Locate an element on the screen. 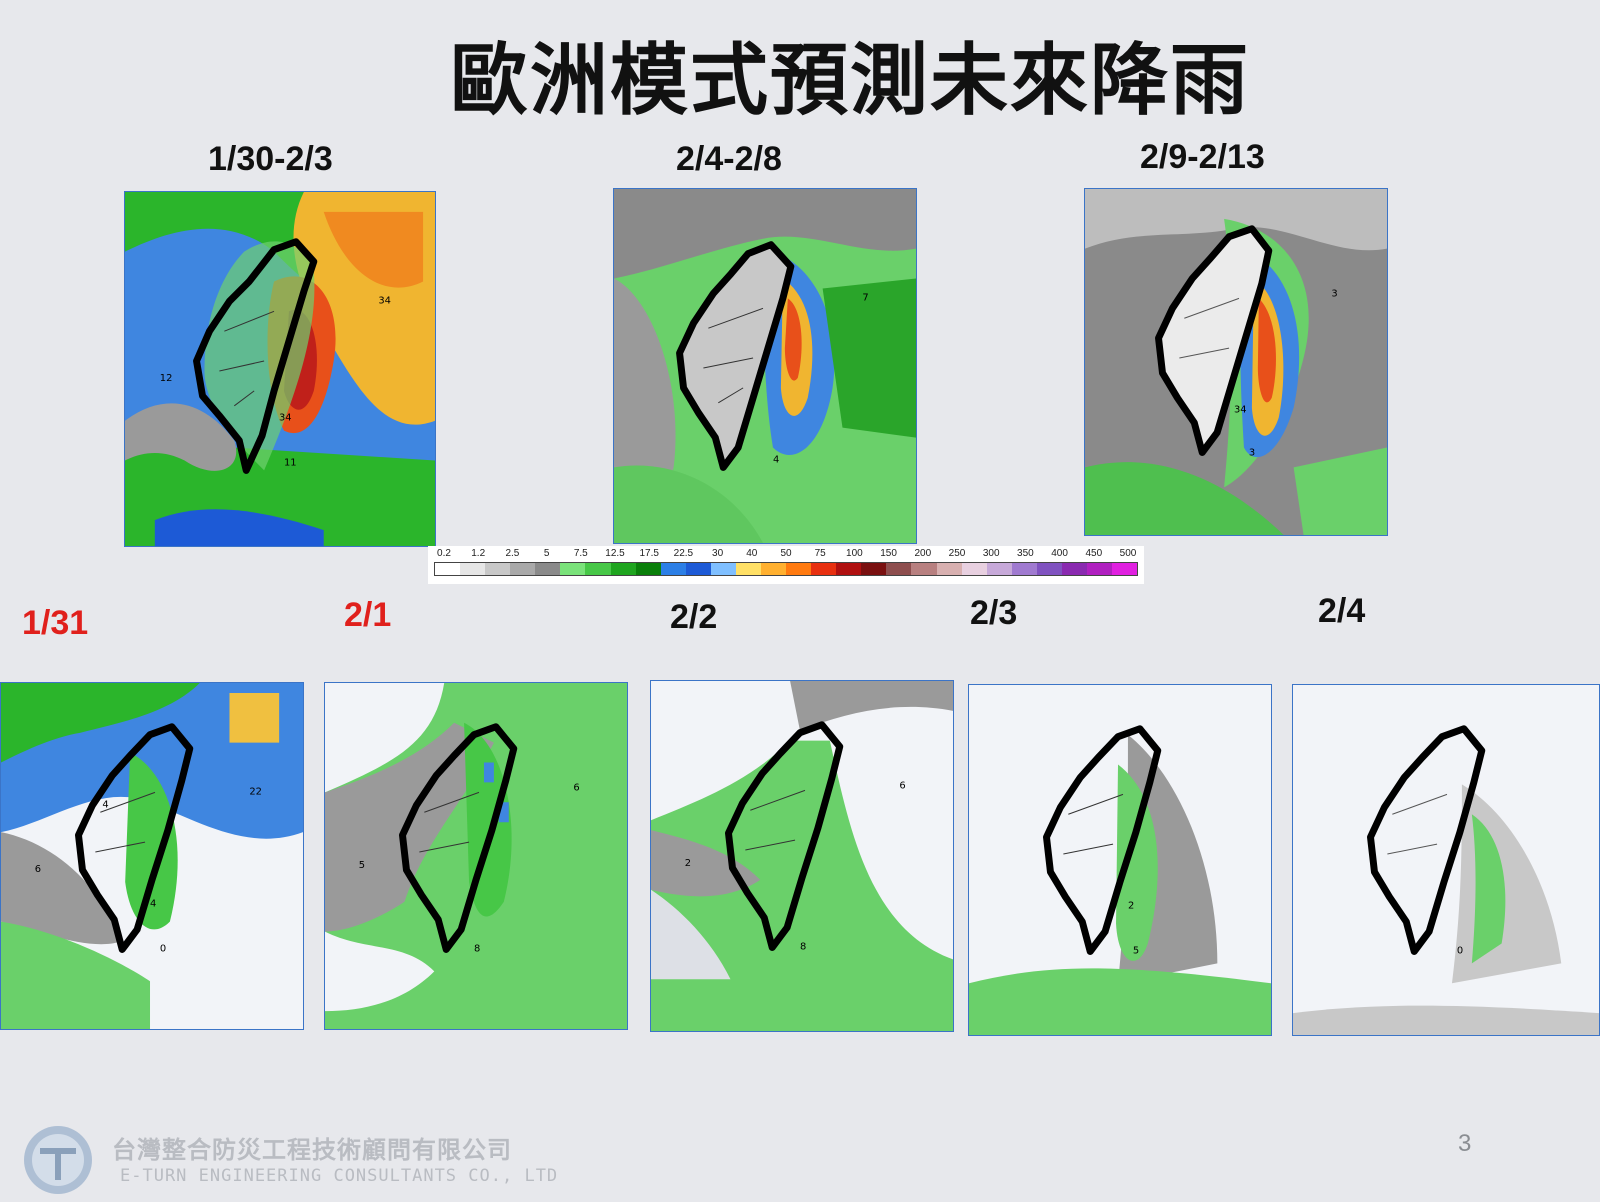  colorbar-tick-label: 250 is located at coordinates (957, 553).